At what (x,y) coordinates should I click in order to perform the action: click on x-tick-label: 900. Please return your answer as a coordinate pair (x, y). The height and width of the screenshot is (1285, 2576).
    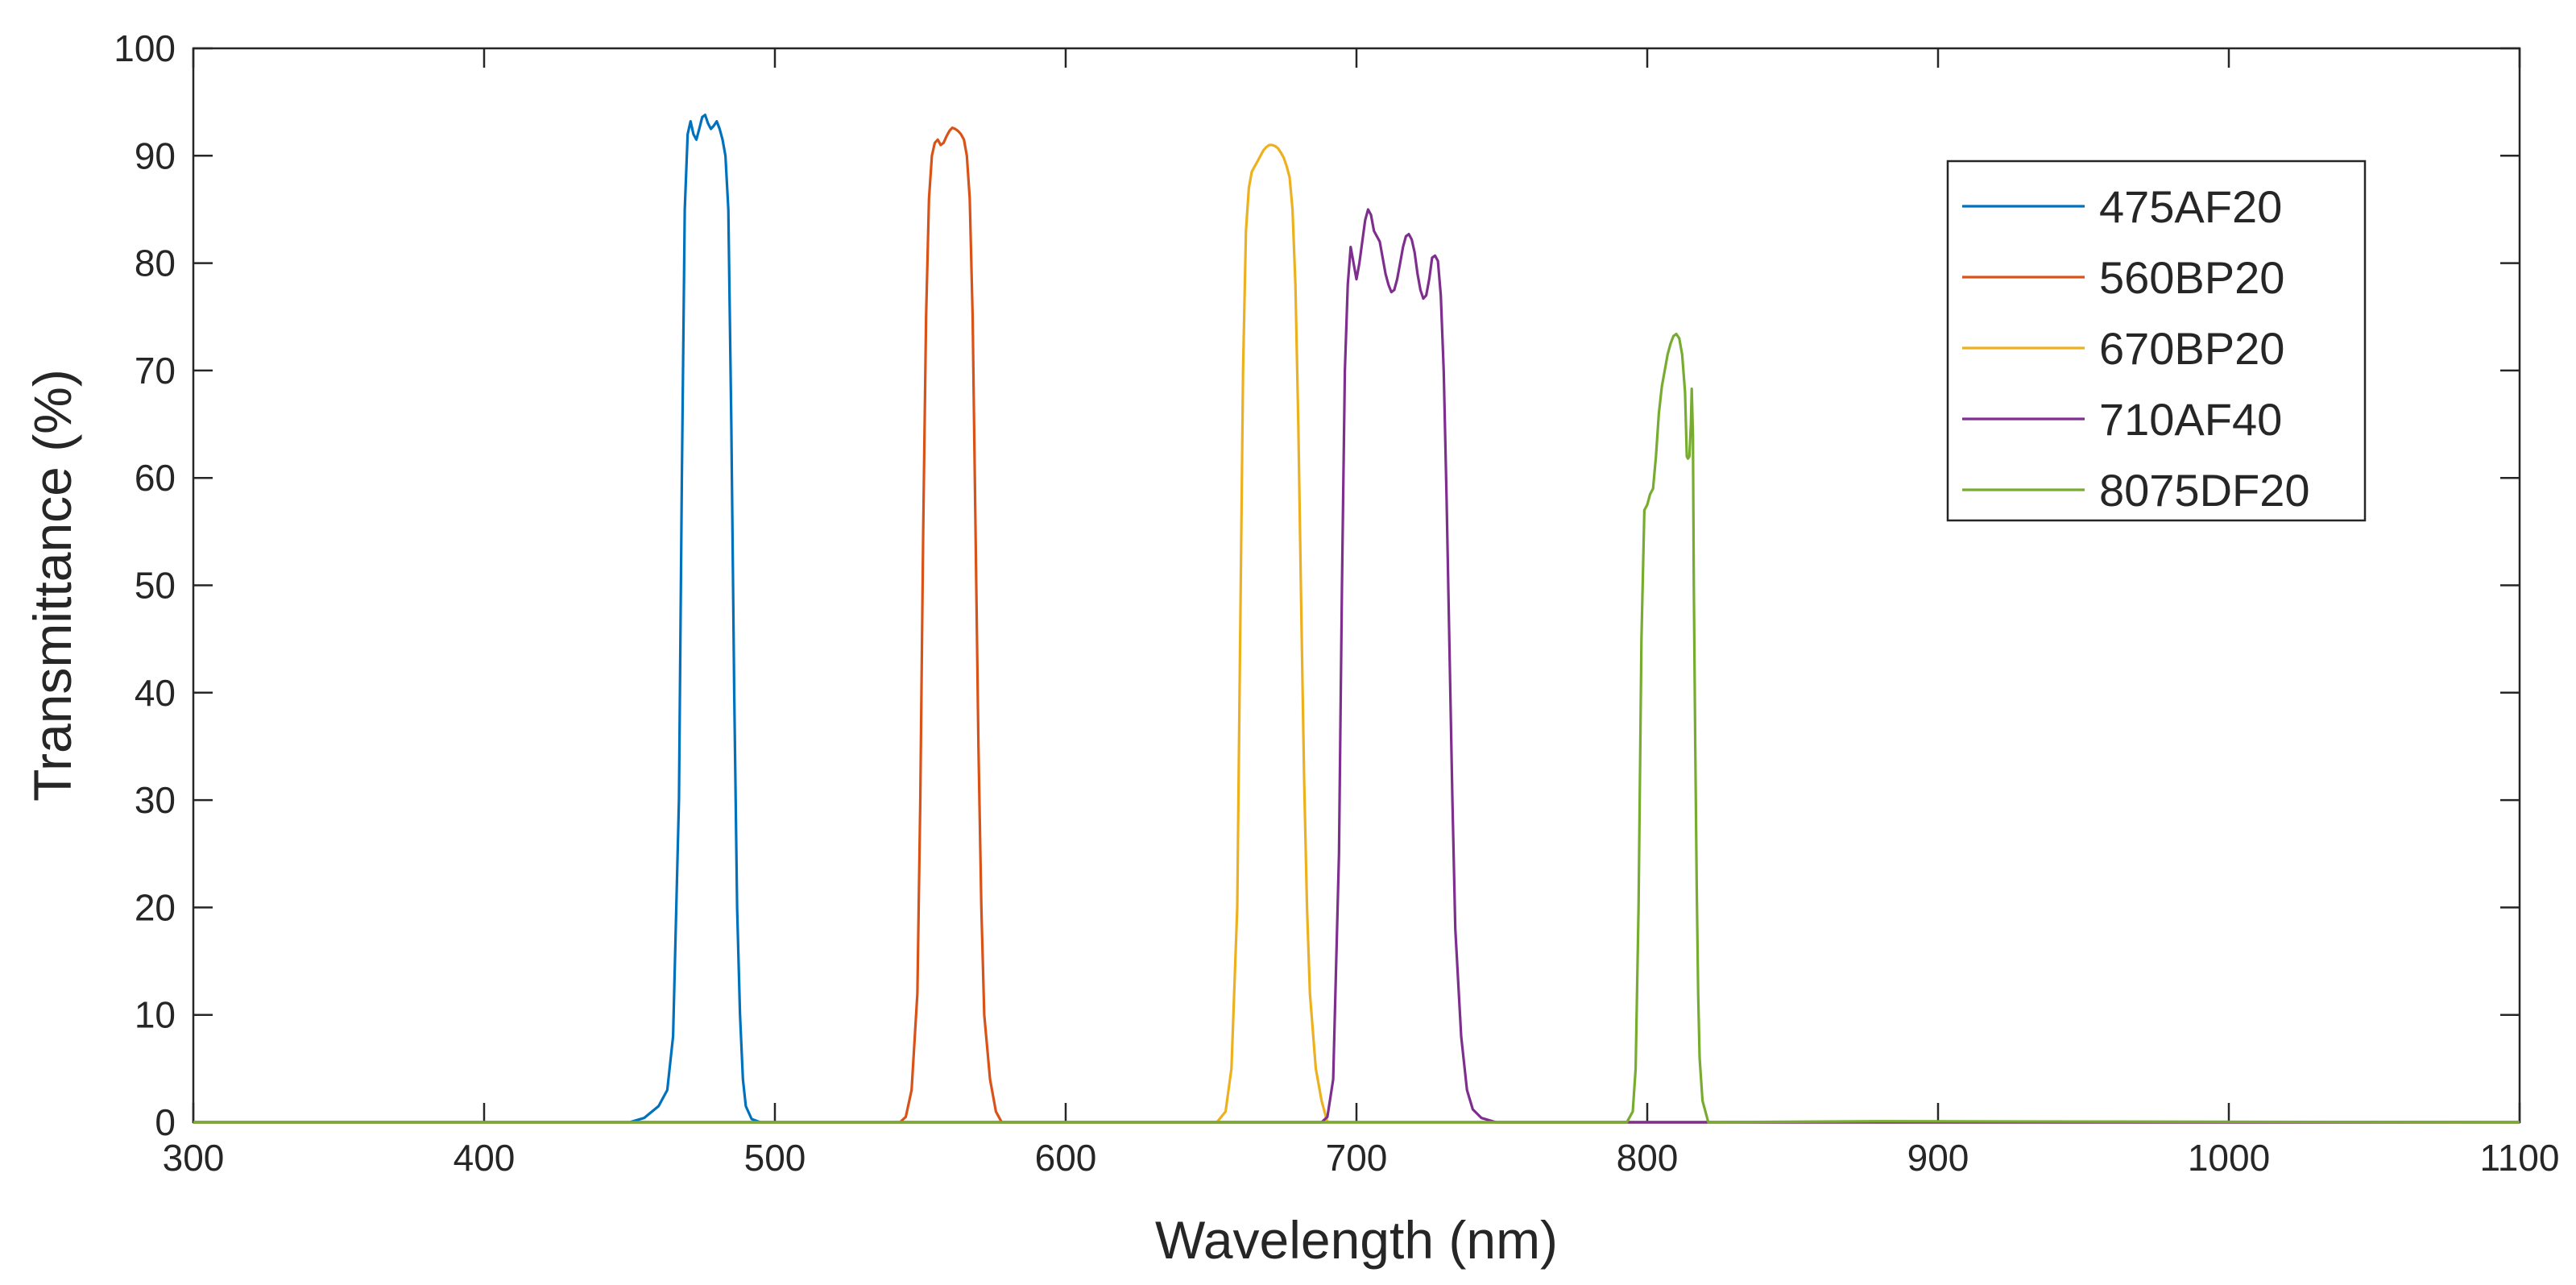
    Looking at the image, I should click on (1938, 1158).